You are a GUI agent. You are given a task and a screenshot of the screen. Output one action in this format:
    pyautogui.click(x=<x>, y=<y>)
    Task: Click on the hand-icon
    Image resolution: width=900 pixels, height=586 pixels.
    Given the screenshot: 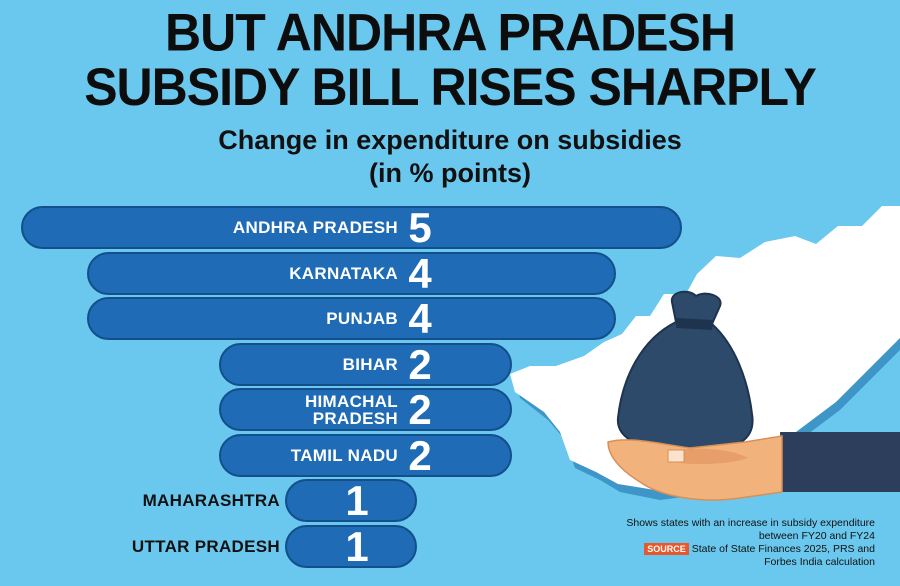 What is the action you would take?
    pyautogui.click(x=695, y=468)
    